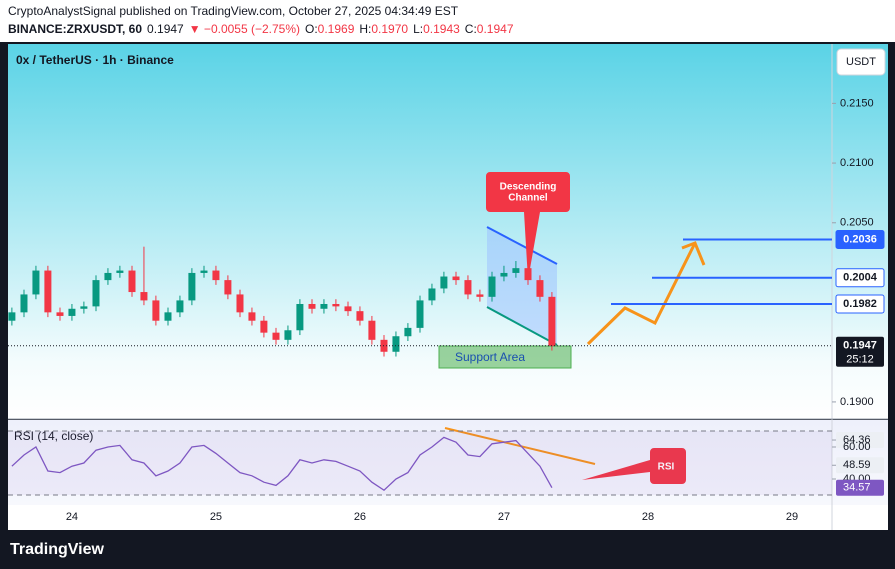  What do you see at coordinates (857, 488) in the screenshot?
I see `rsi-last-label: 34.57` at bounding box center [857, 488].